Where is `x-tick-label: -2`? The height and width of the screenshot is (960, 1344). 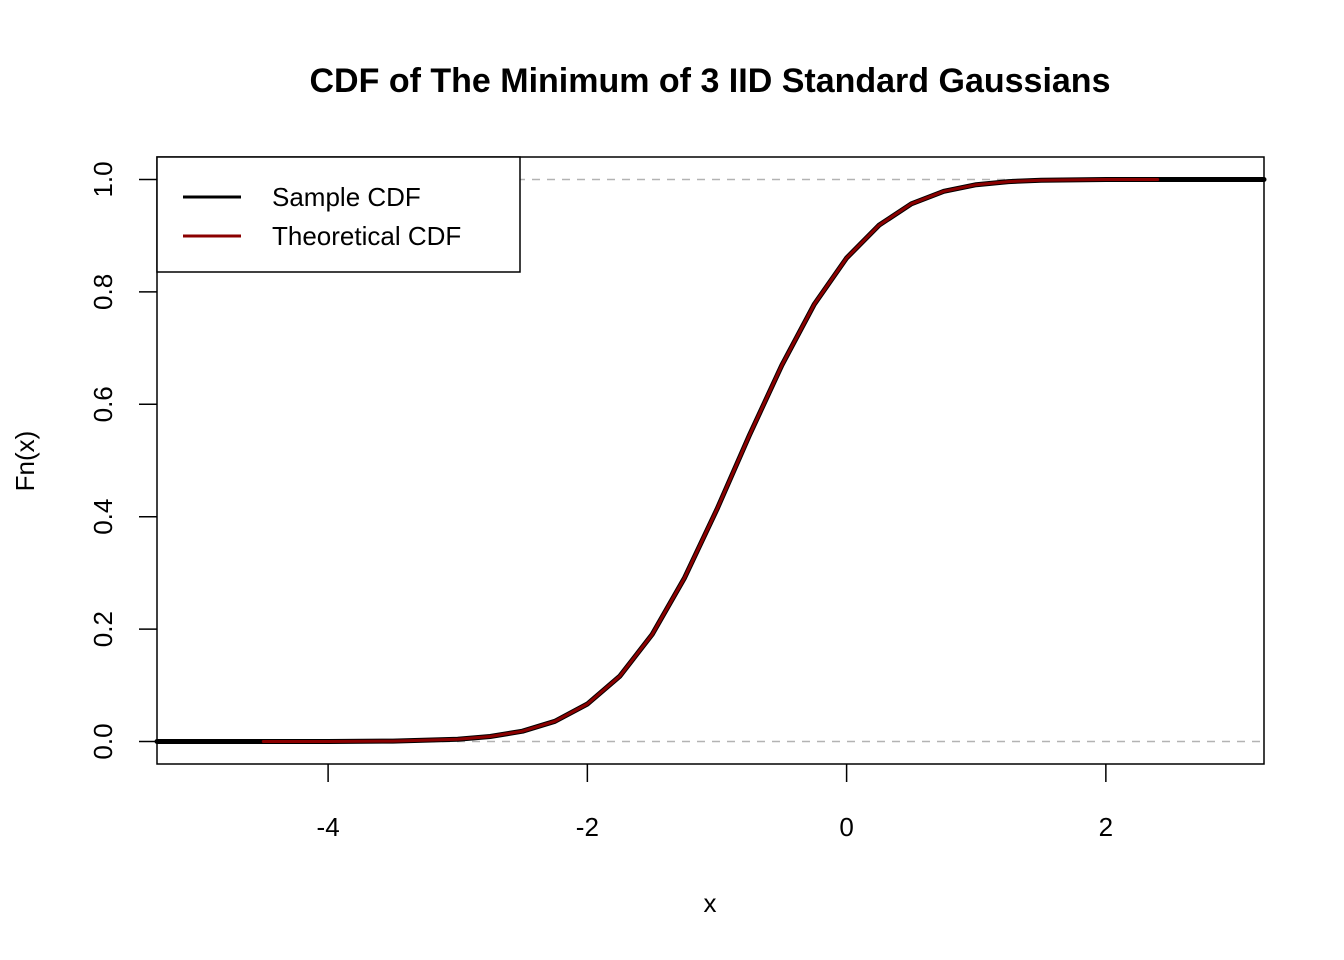 x-tick-label: -2 is located at coordinates (587, 827).